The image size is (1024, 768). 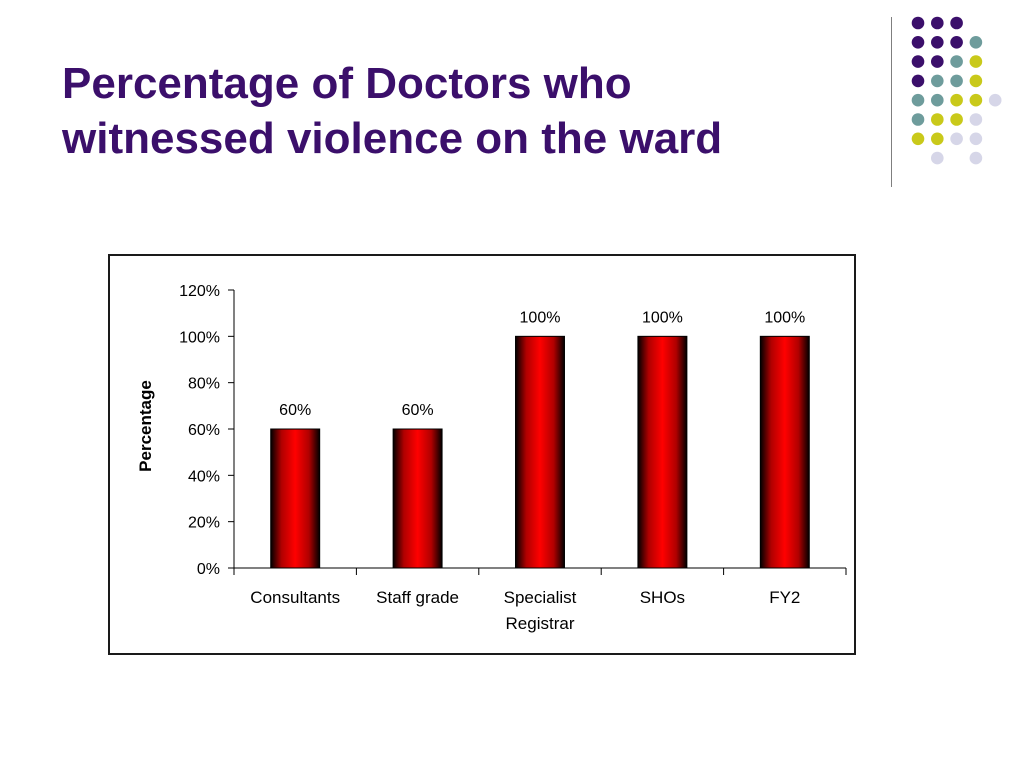 What do you see at coordinates (204, 476) in the screenshot?
I see `y-tick-label: 40%` at bounding box center [204, 476].